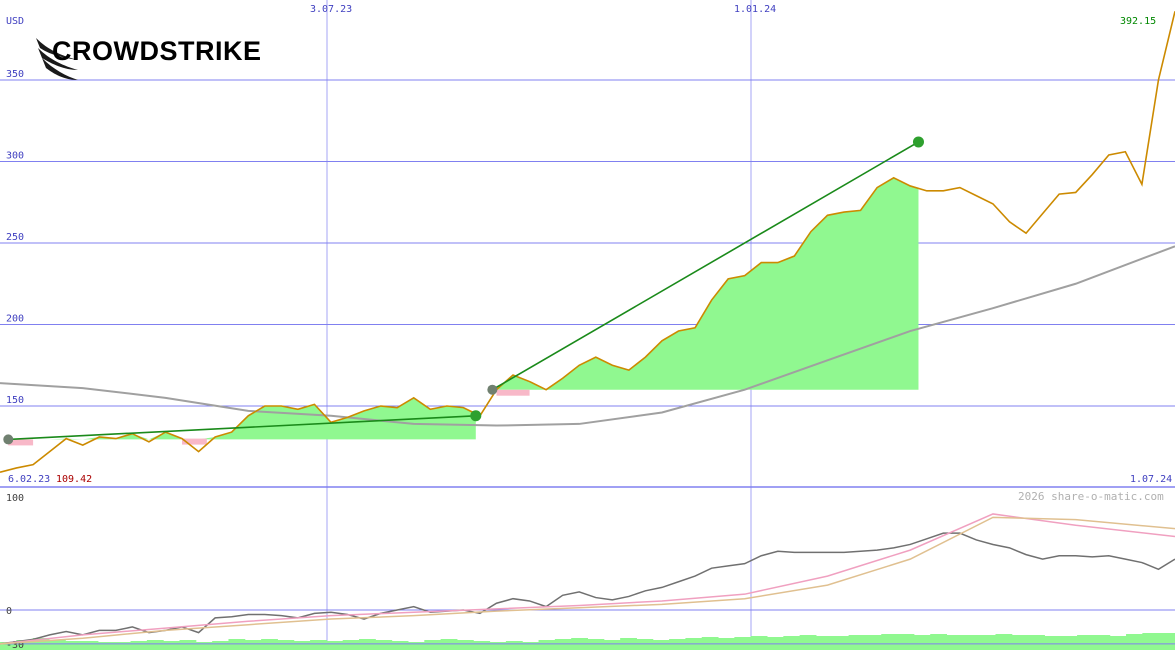  I want to click on crowdstrike-logo: CROWDSTRIKE, so click(149, 58).